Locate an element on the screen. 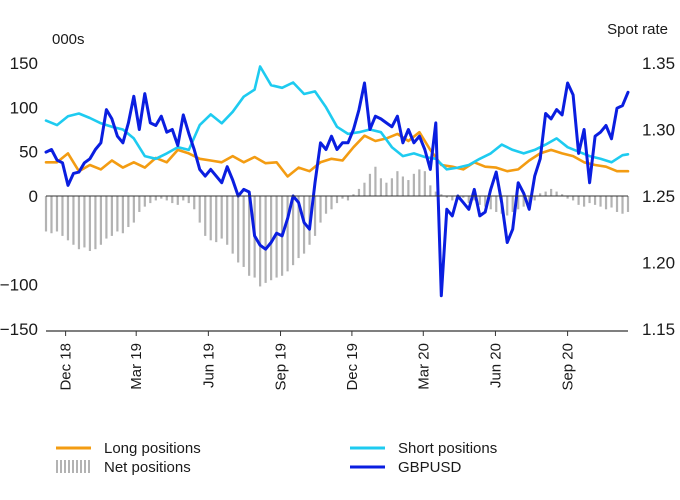 The width and height of the screenshot is (680, 500). legend-gbpusd-label: GBPUSD is located at coordinates (430, 467).